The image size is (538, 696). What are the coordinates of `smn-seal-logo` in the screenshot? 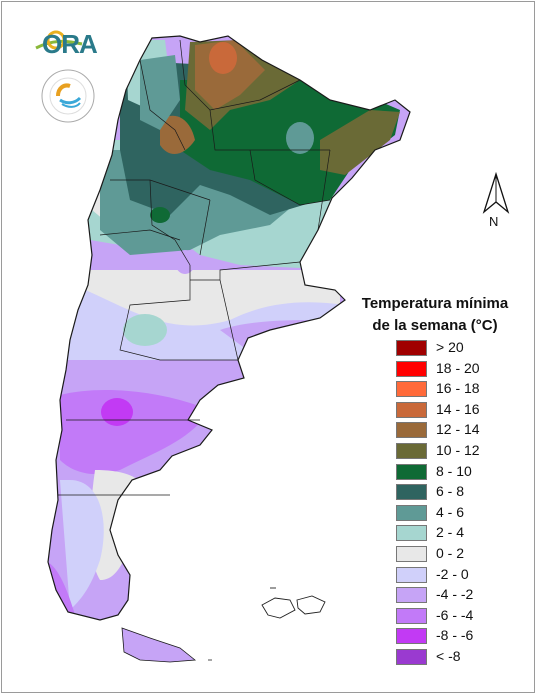 It's located at (68, 96).